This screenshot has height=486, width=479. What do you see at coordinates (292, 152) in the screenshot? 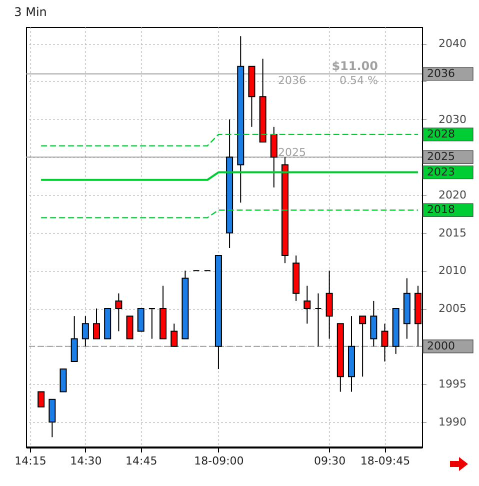
I see `annotation: 2025` at bounding box center [292, 152].